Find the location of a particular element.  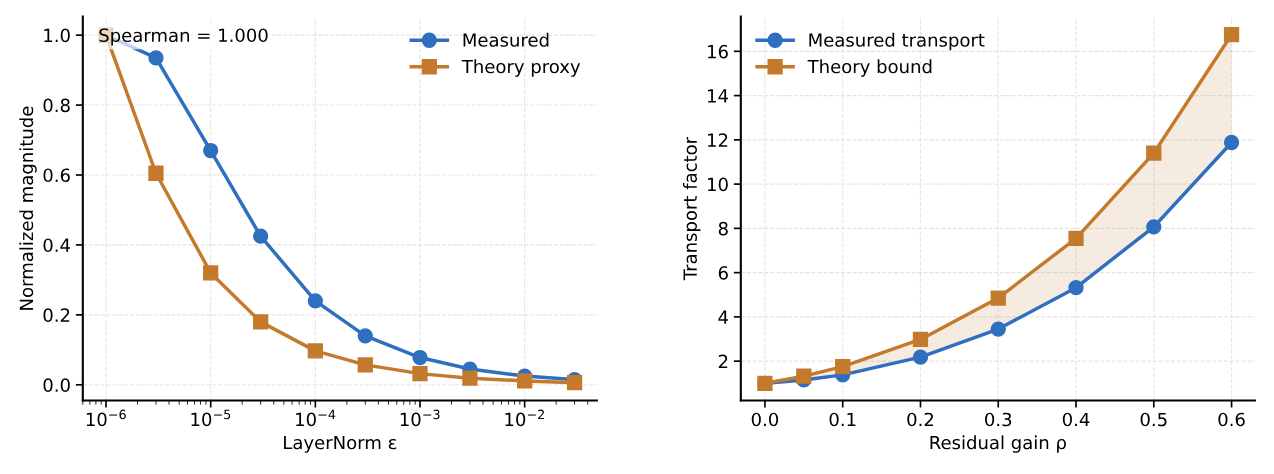

y-axis-title: Normalized magnitude is located at coordinates (28, 208).